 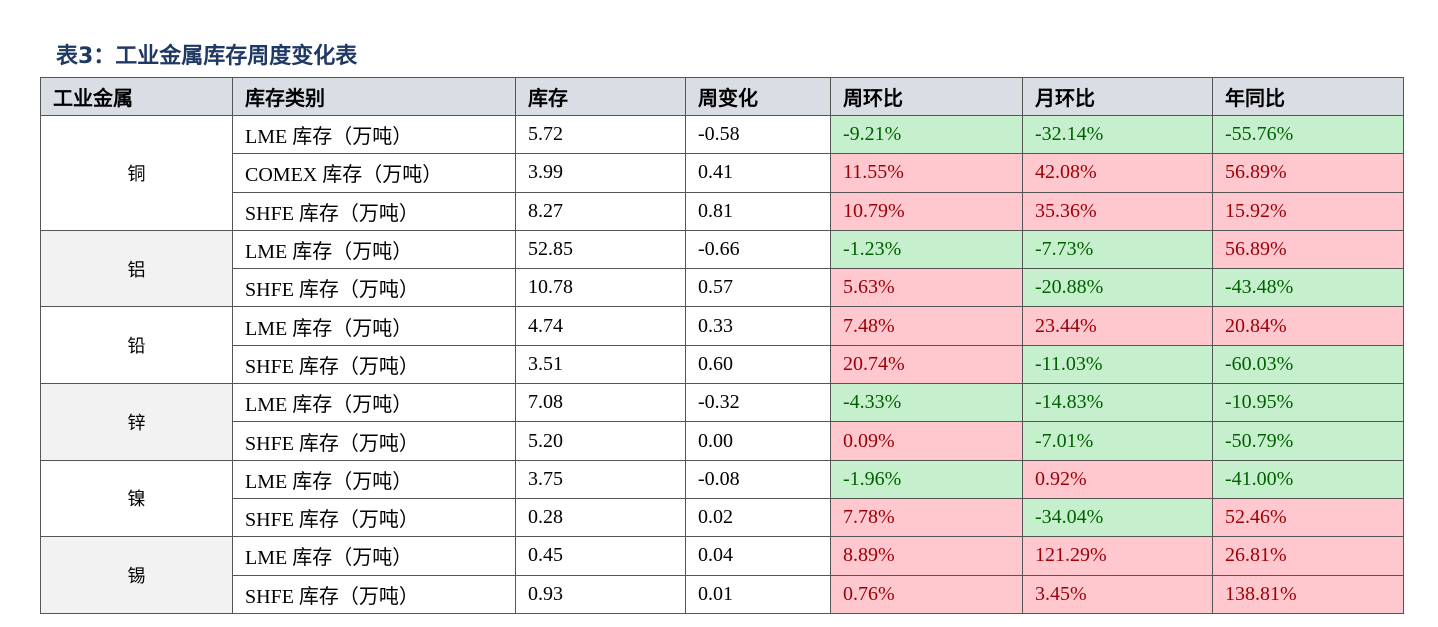 I want to click on value-cell: 10.78, so click(x=600, y=288).